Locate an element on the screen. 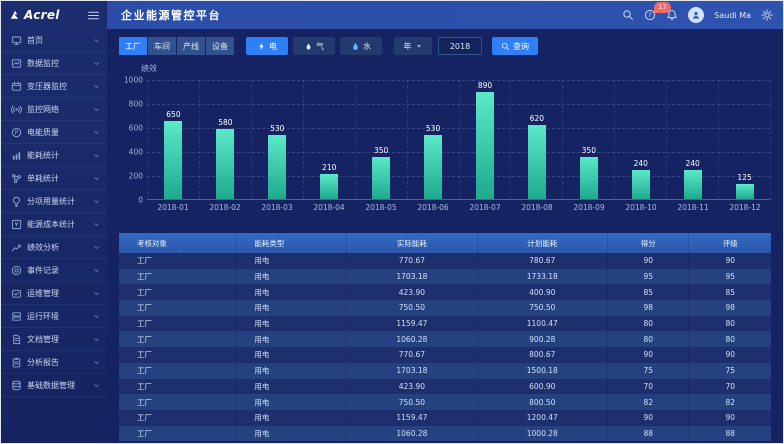  notifications-button: 17 is located at coordinates (666, 11).